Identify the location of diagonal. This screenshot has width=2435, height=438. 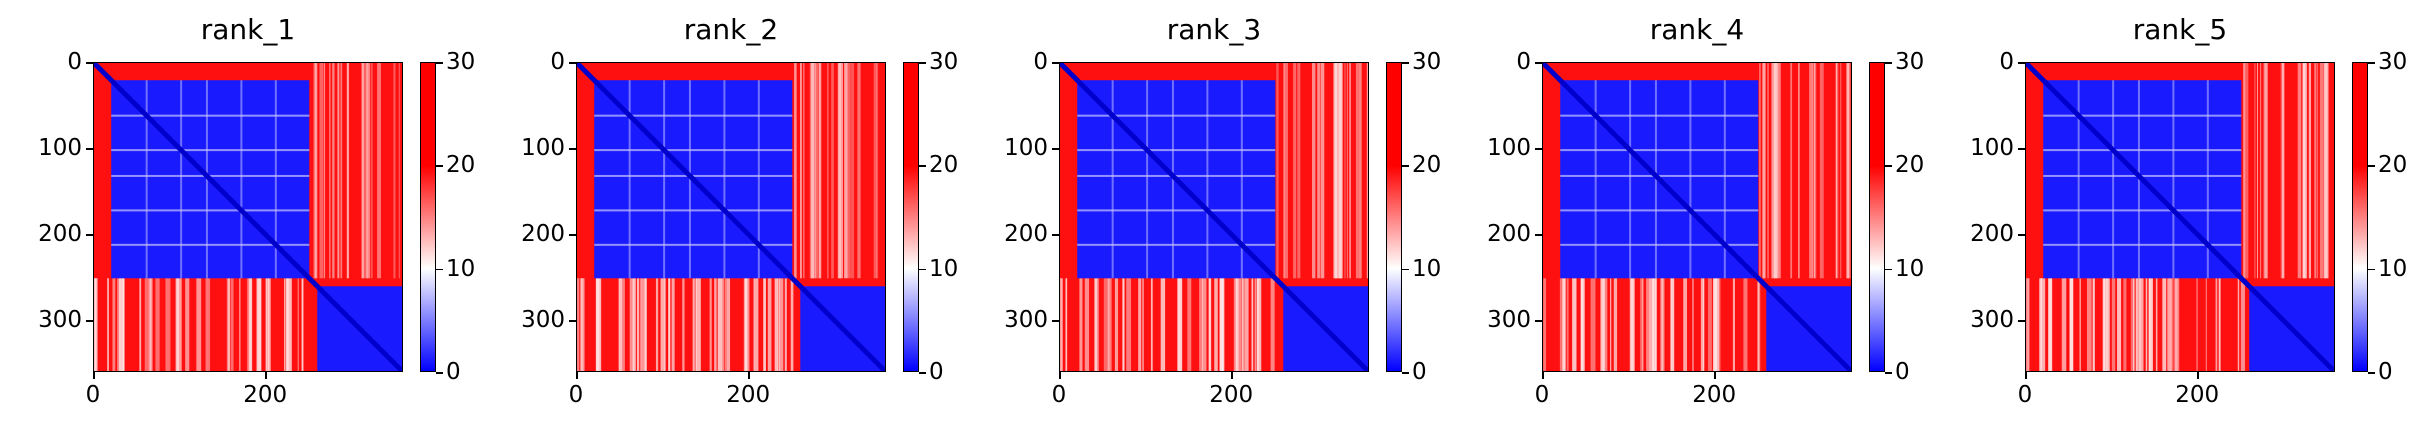
(2180, 217).